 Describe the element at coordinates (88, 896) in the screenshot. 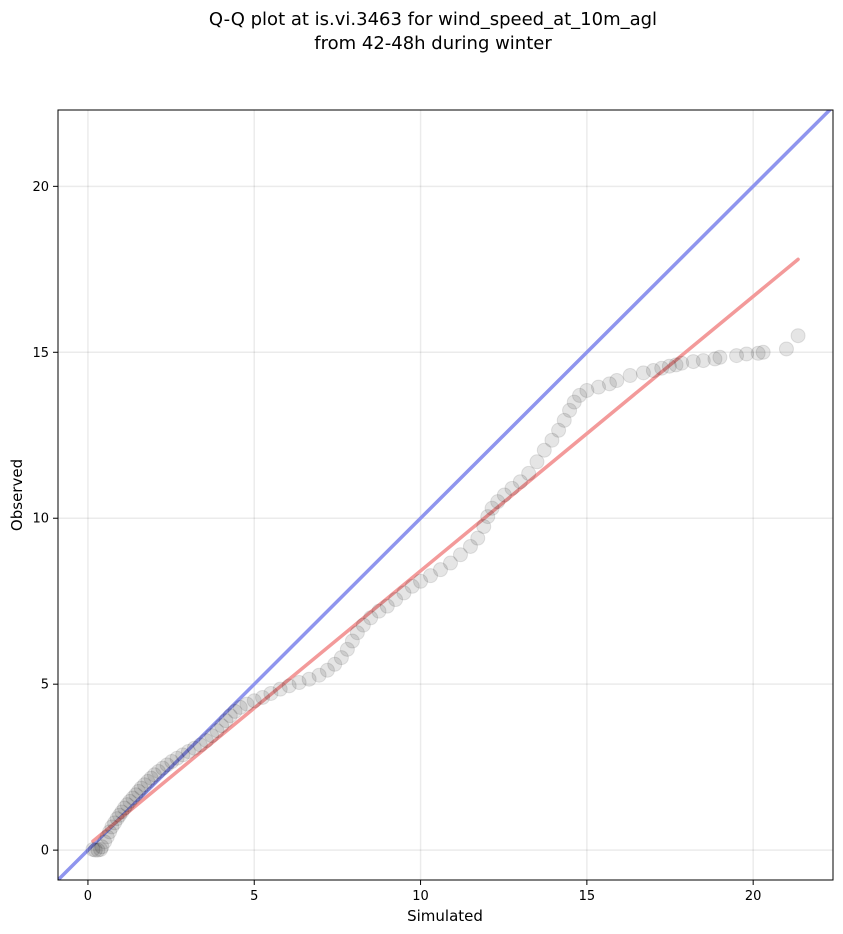

I see `x-tick-label: 0` at that location.